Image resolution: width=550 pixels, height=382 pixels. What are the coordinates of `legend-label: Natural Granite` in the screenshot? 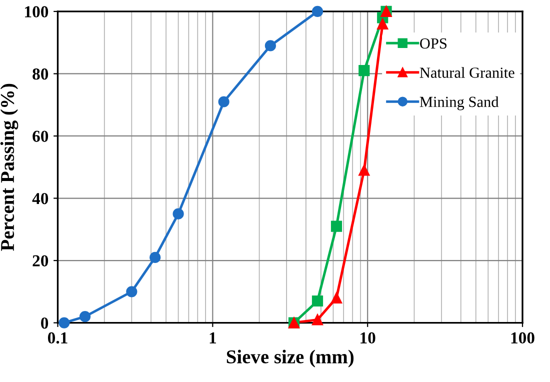 It's located at (467, 72).